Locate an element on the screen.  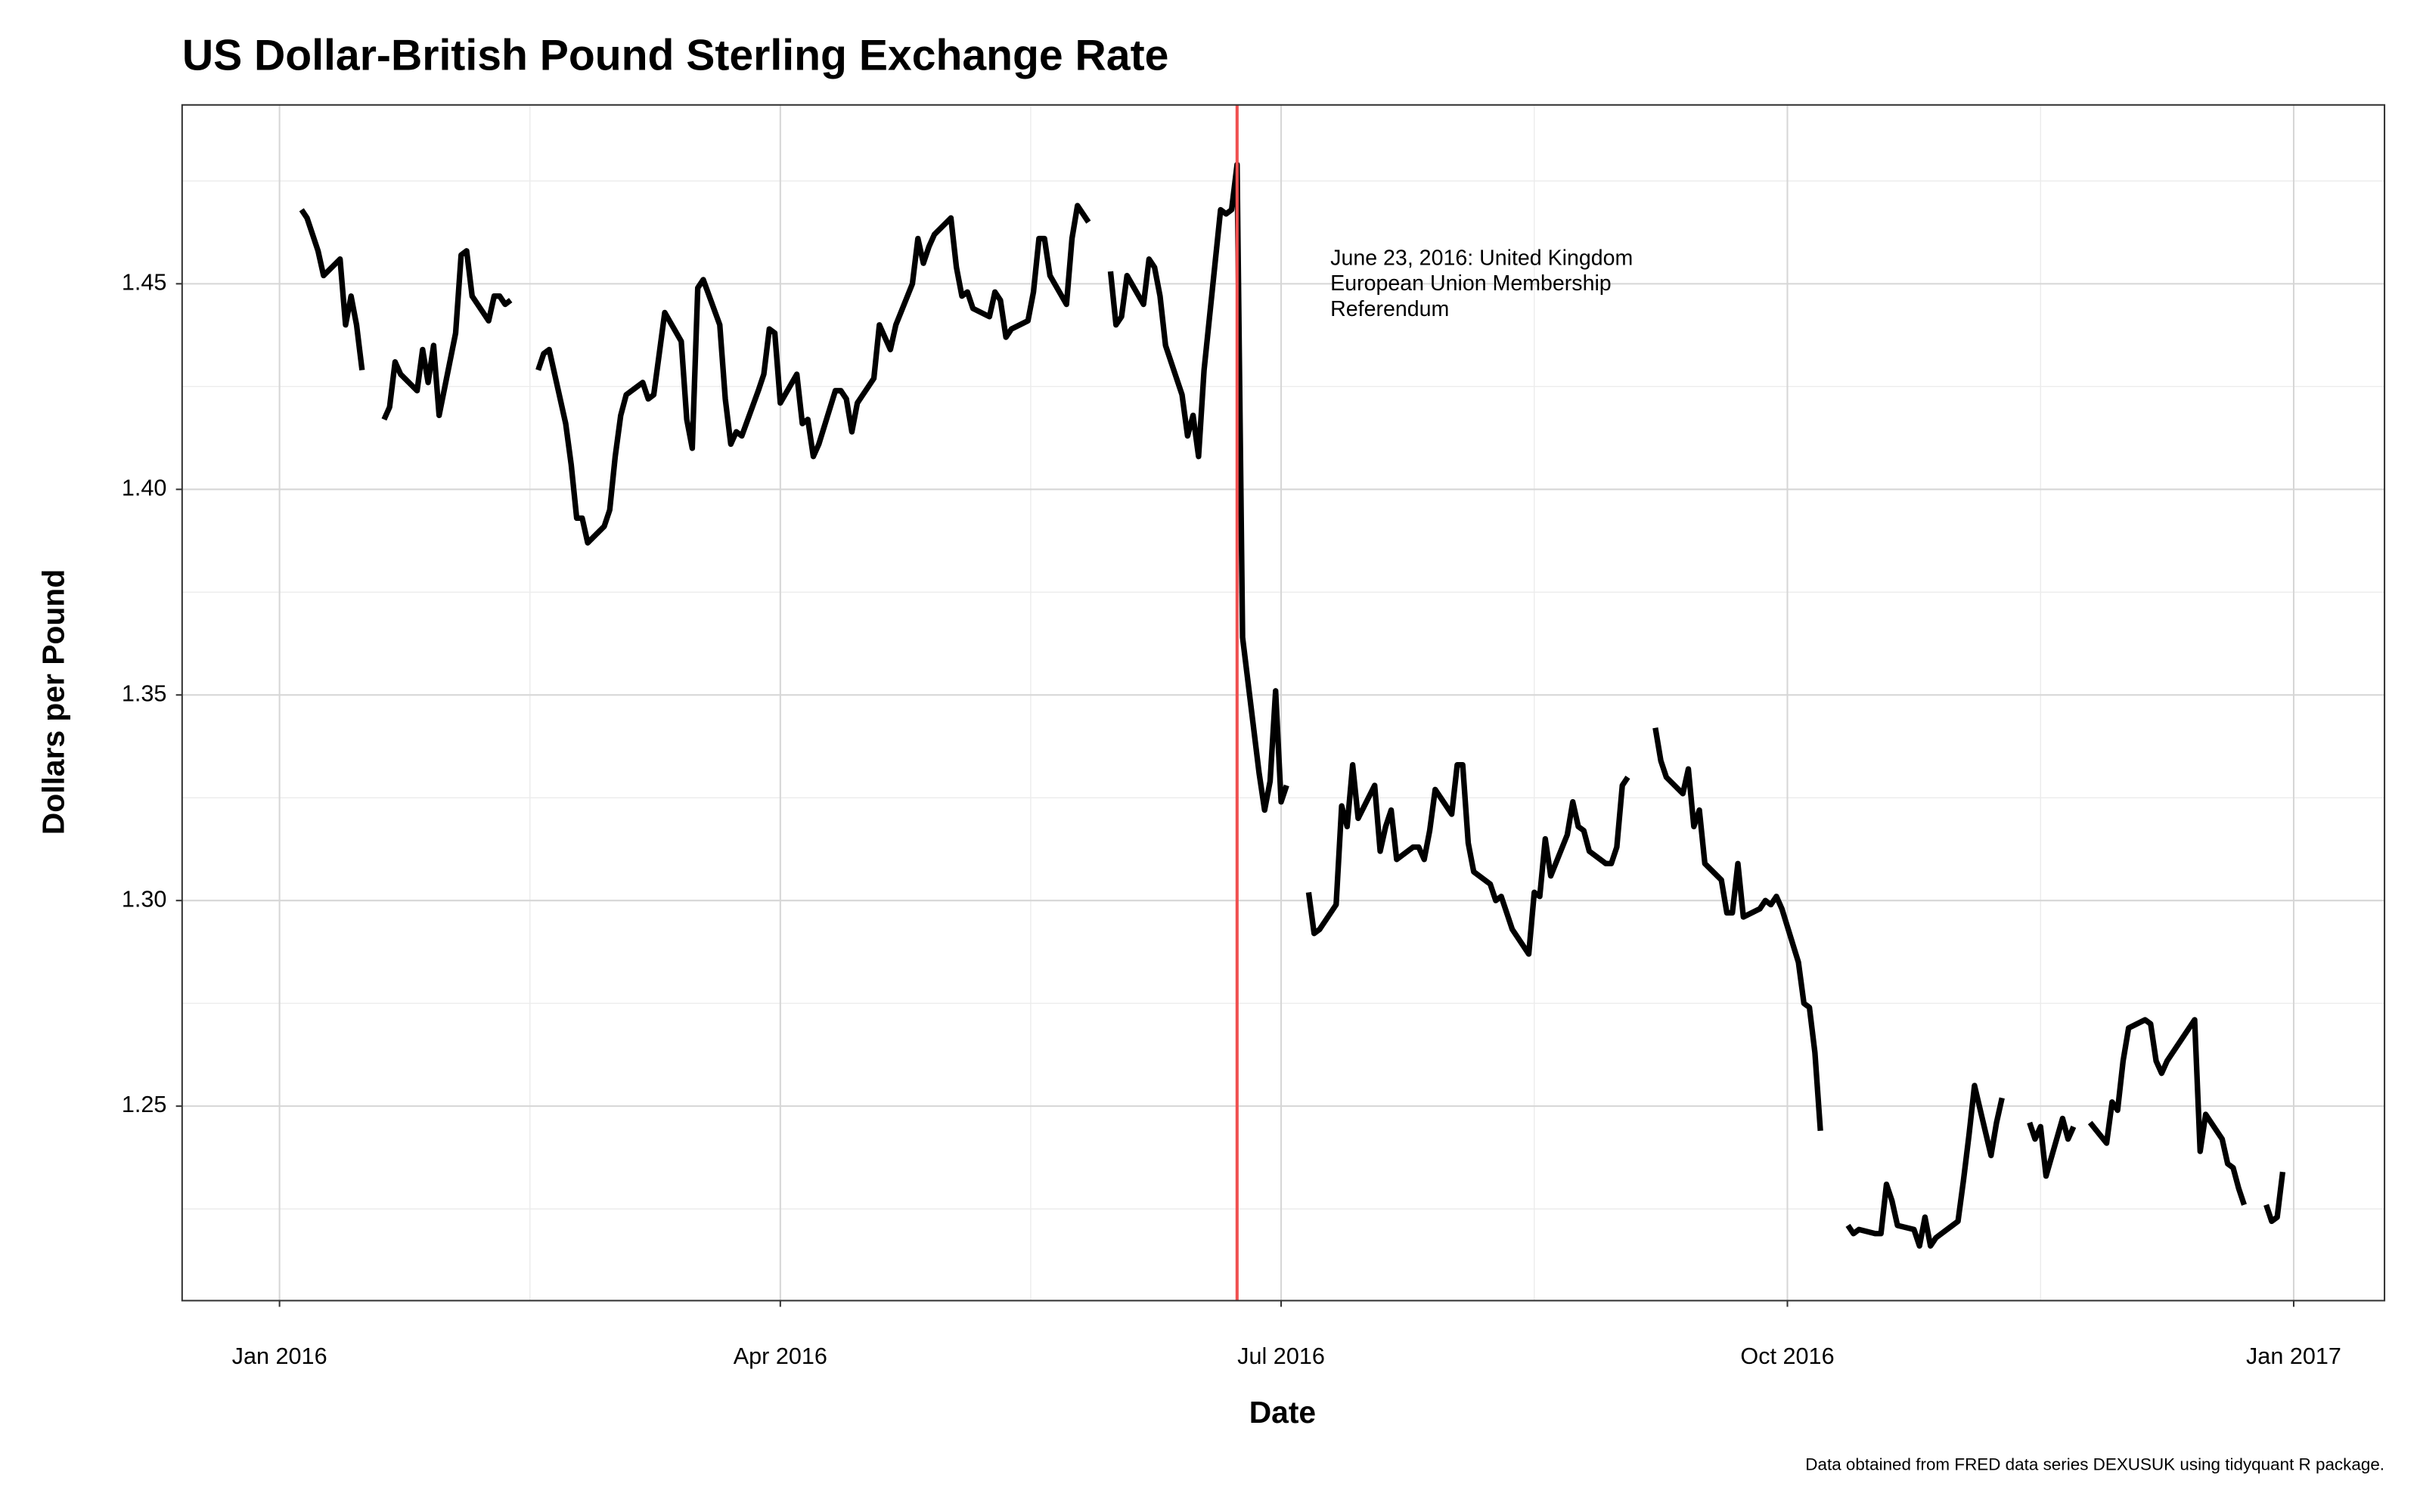
x-axis-label: Date is located at coordinates (1282, 1412).